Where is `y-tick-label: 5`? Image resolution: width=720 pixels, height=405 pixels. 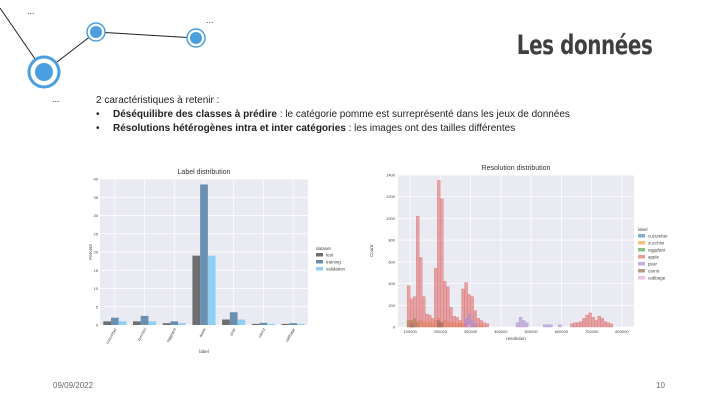 y-tick-label: 5 is located at coordinates (97, 306).